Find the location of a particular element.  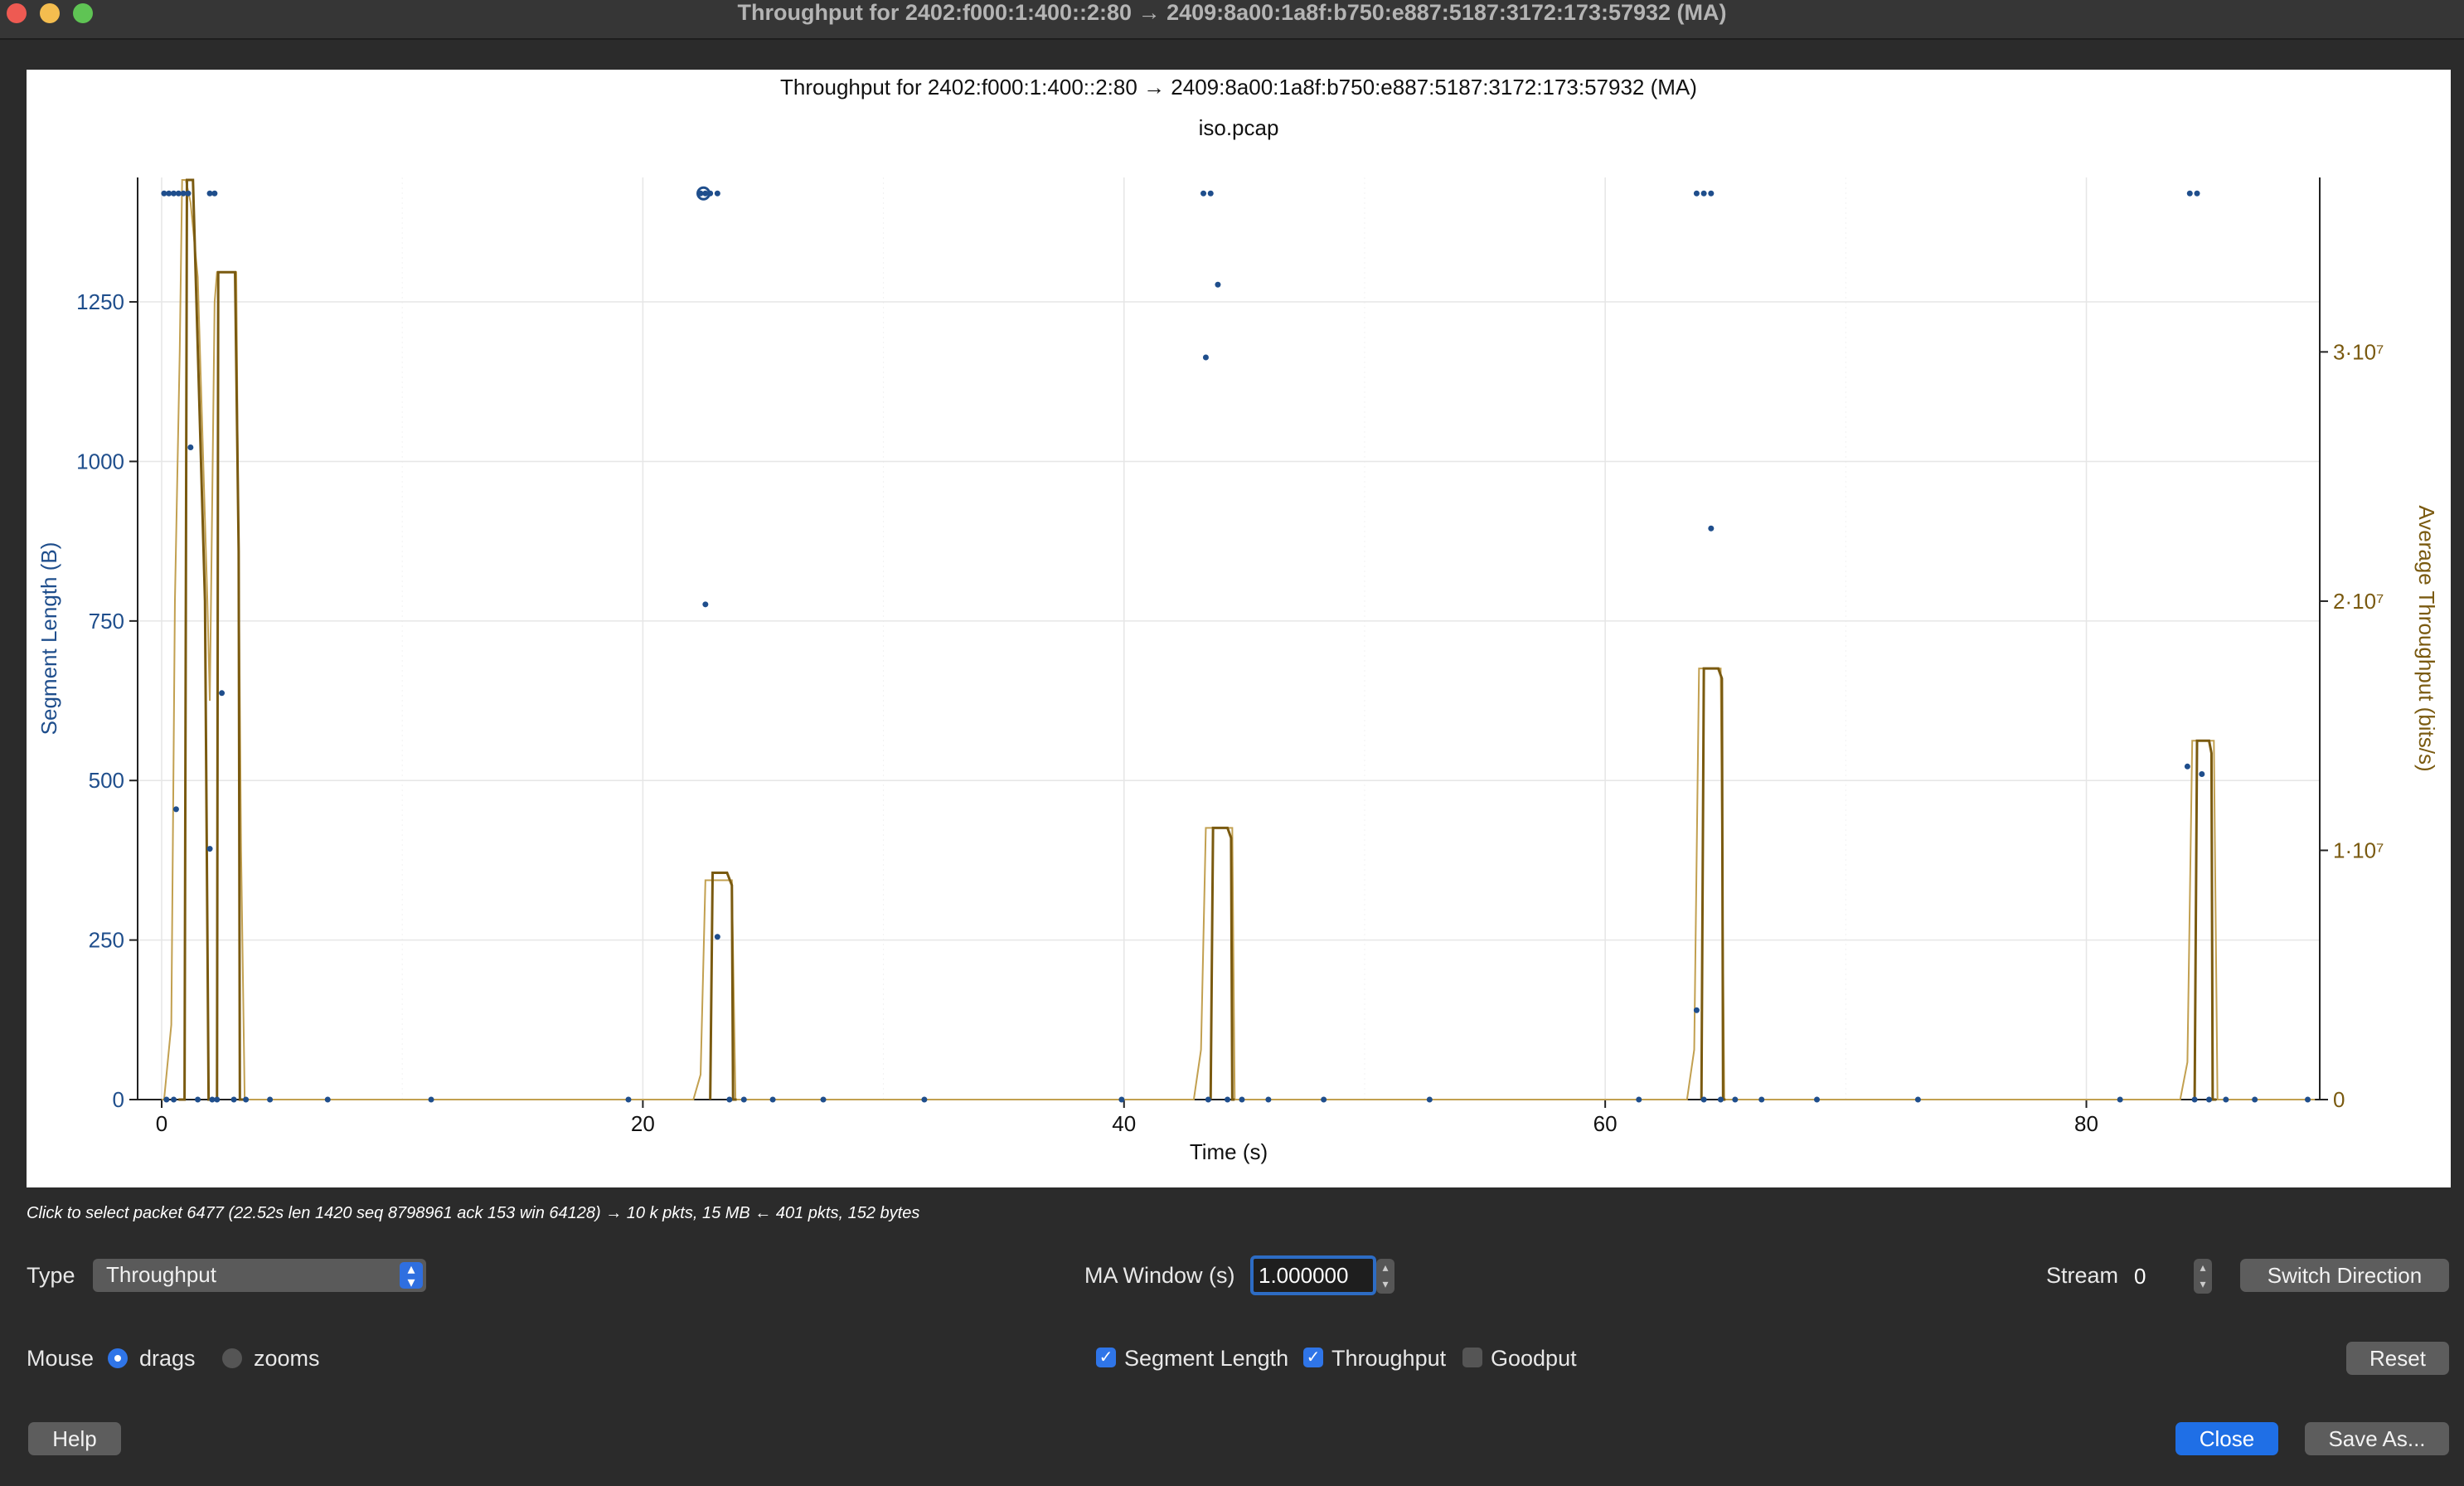

type-select: Throughput ▴ ▾ is located at coordinates (260, 1275).